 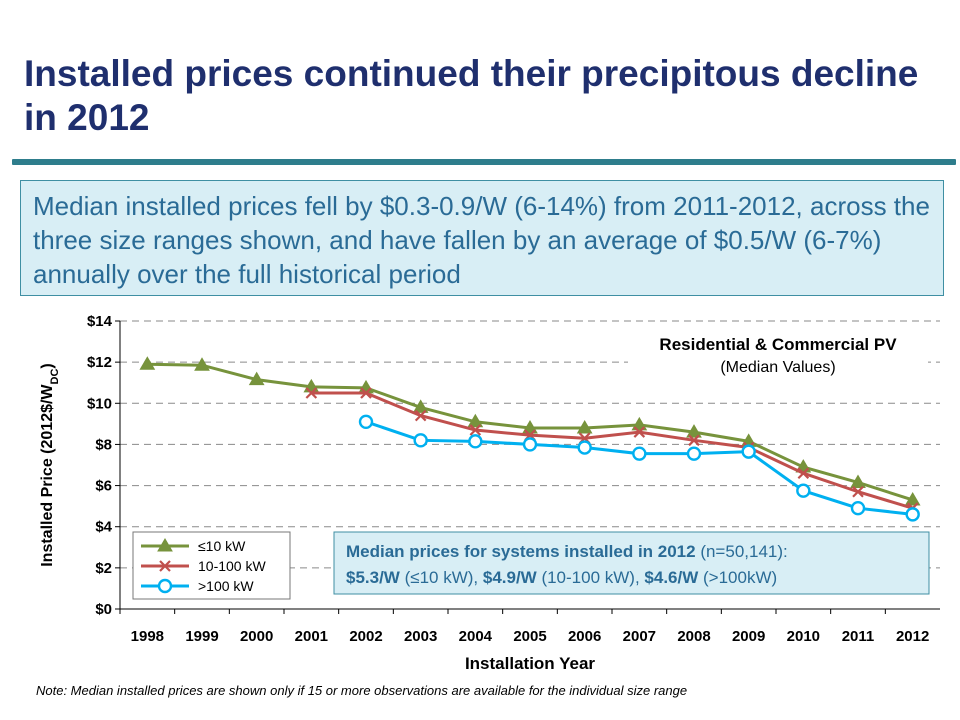 What do you see at coordinates (912, 636) in the screenshot?
I see `x-tick-label: 2012` at bounding box center [912, 636].